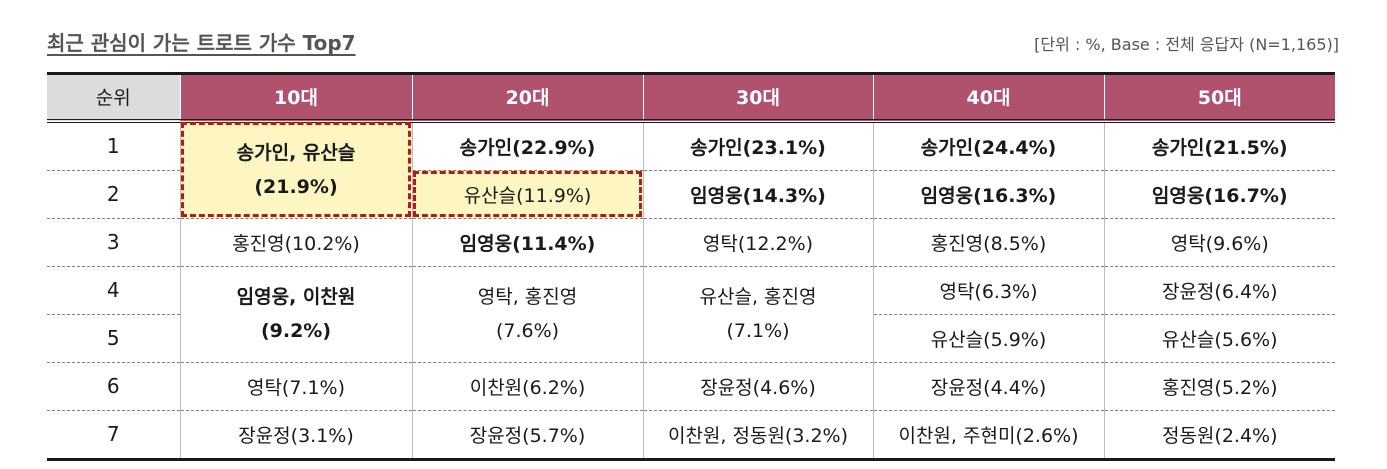 The image size is (1387, 469). I want to click on cell-40s-rank1: 송가인(24.4%), so click(988, 144).